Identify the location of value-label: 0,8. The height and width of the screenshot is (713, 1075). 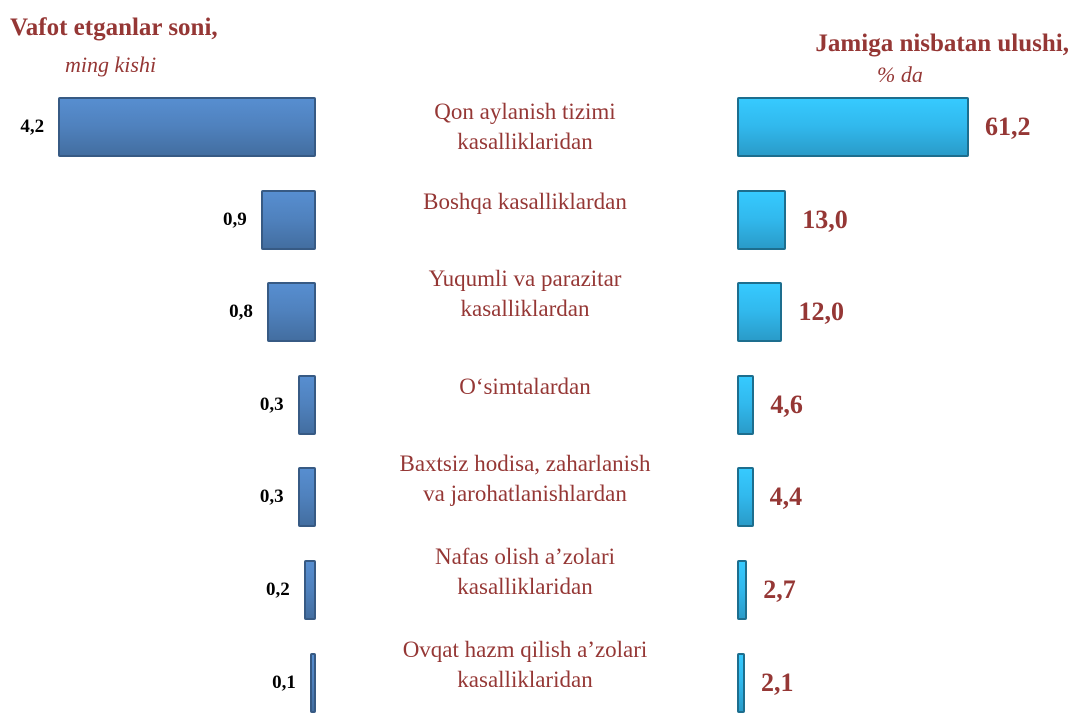
(241, 312).